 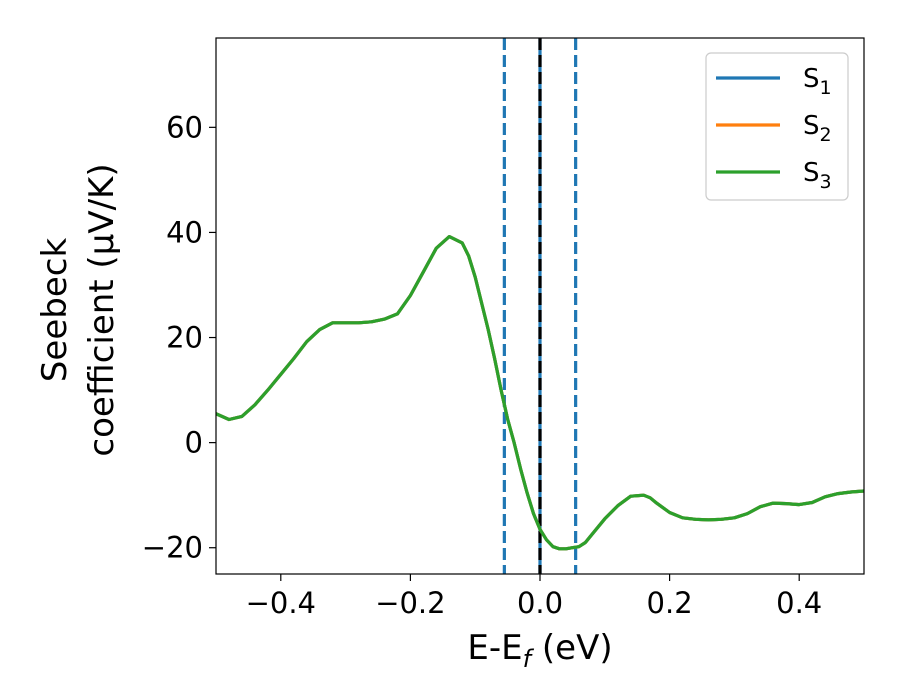 What do you see at coordinates (55, 310) in the screenshot?
I see `y-axis-label-line1: Seebeck` at bounding box center [55, 310].